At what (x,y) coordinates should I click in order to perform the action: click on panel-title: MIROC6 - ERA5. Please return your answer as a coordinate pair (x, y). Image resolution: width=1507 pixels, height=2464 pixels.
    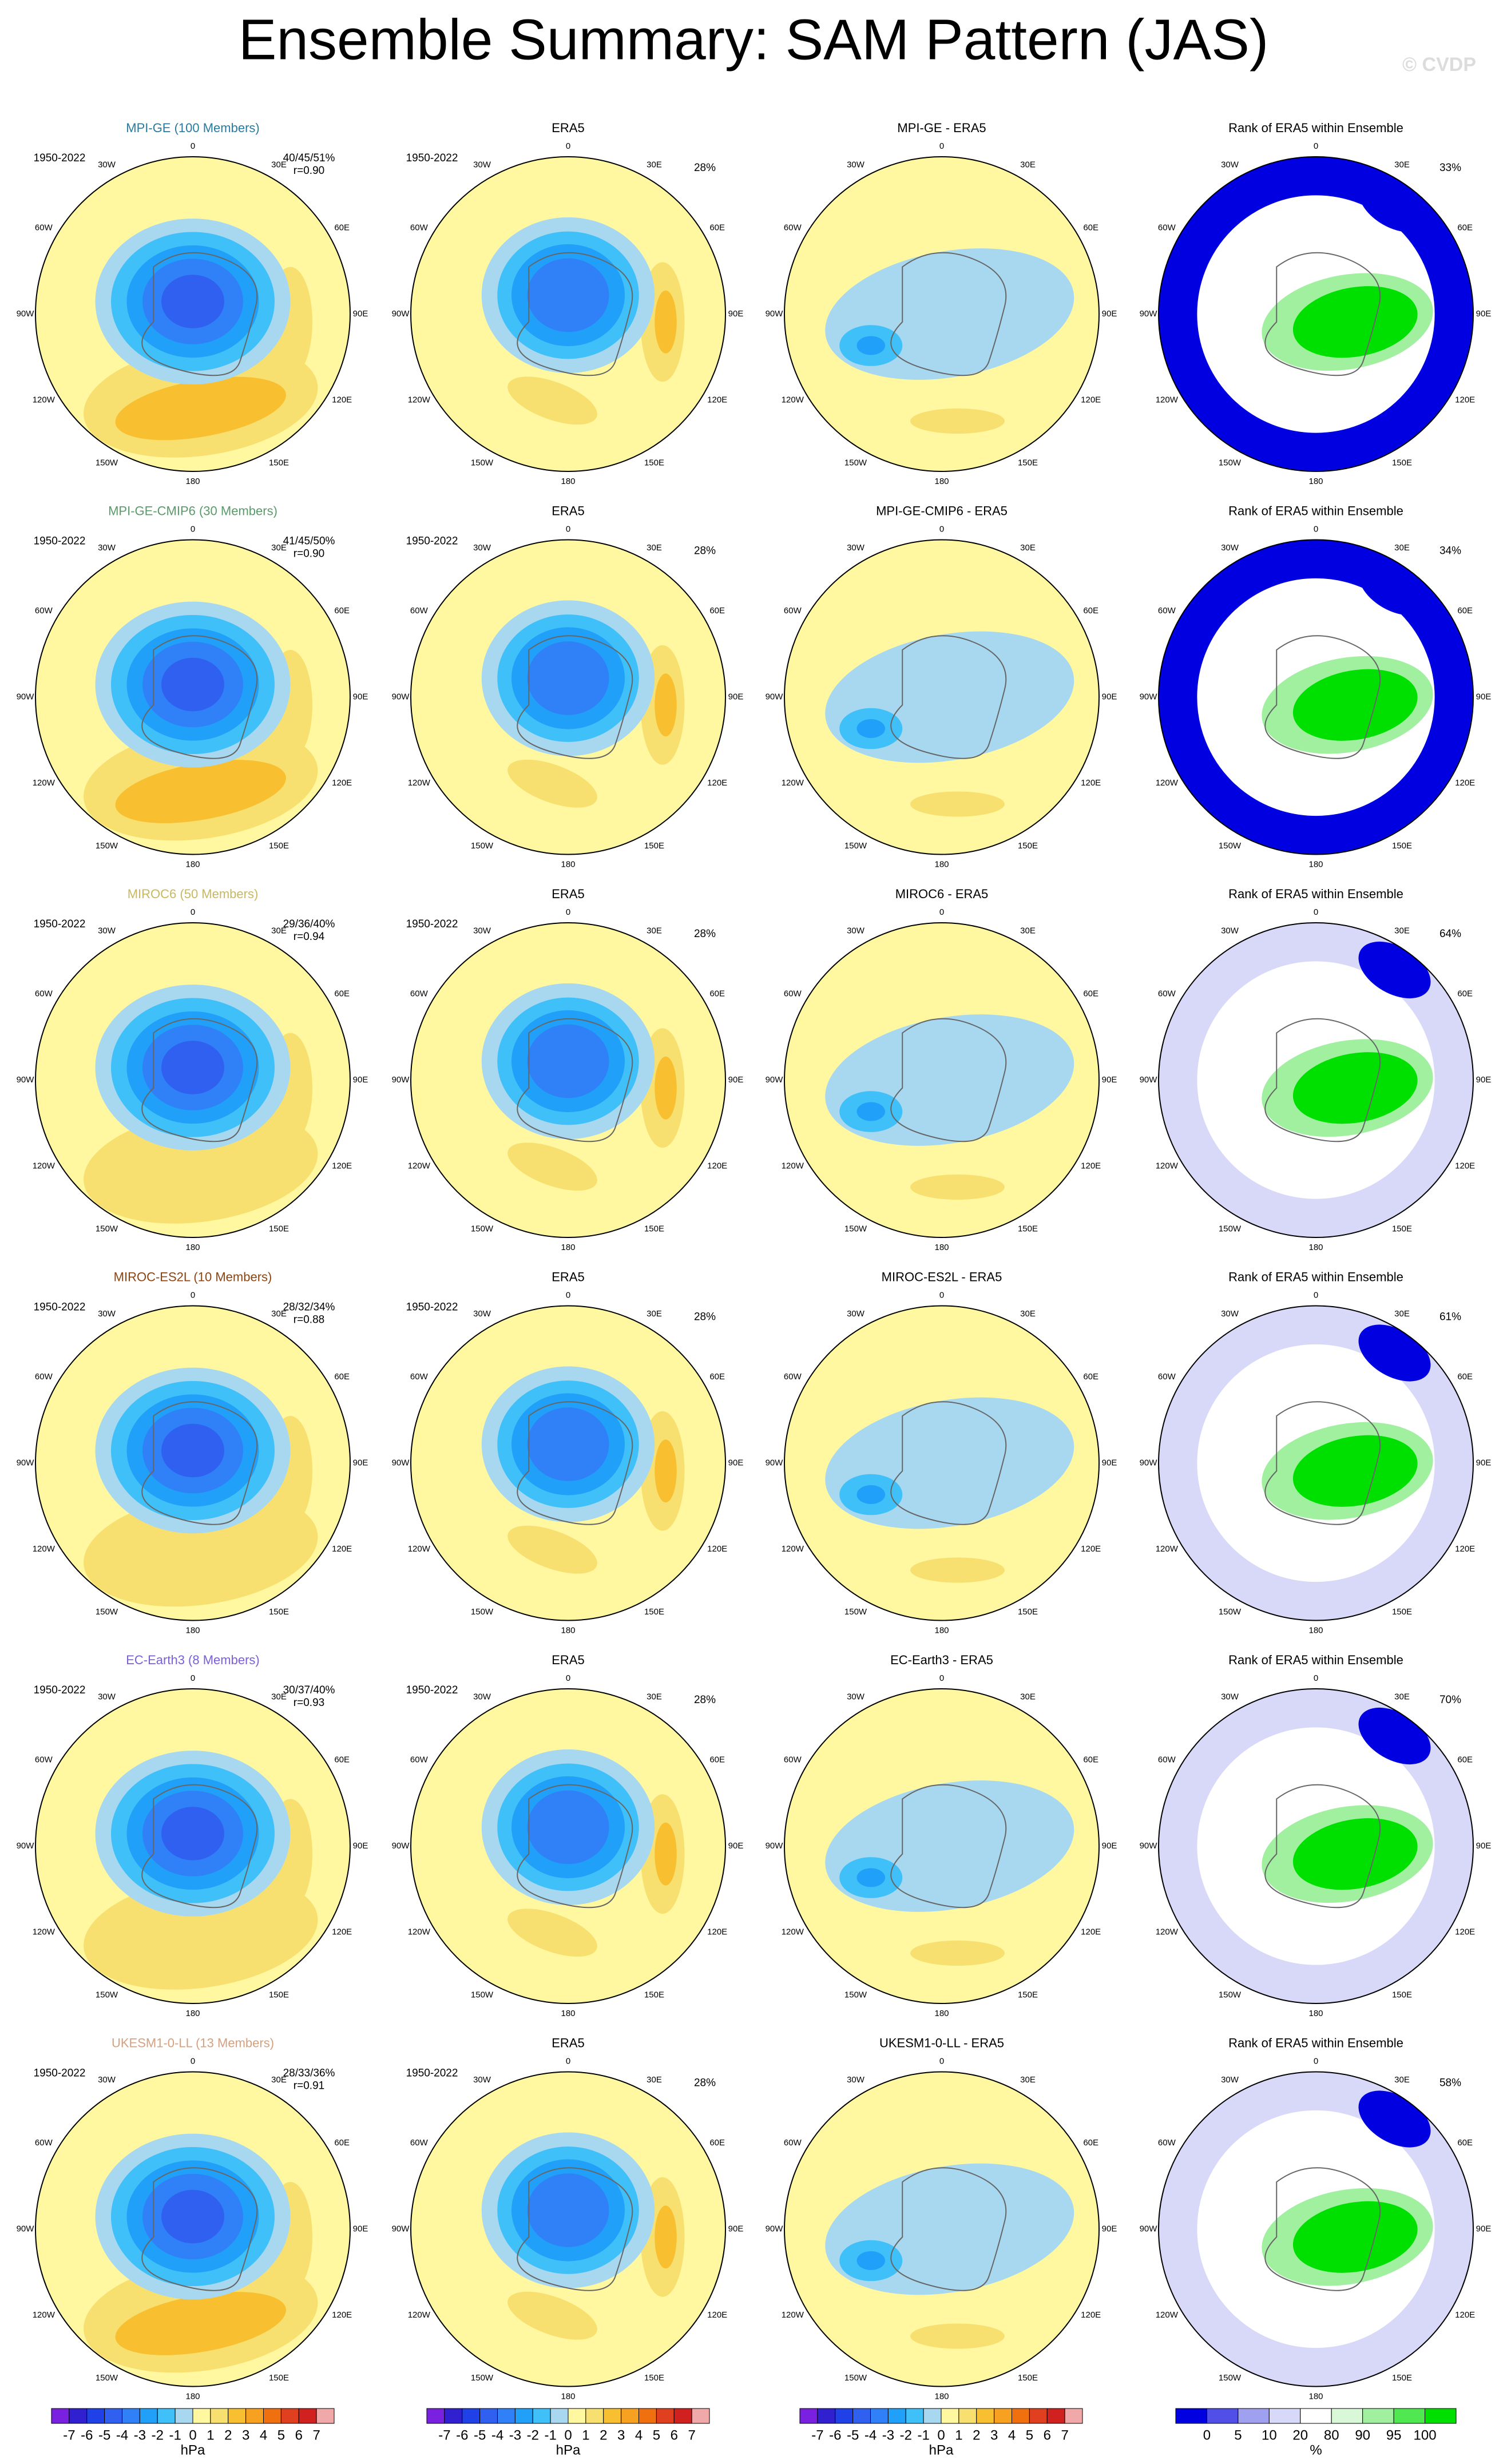
    Looking at the image, I should click on (942, 894).